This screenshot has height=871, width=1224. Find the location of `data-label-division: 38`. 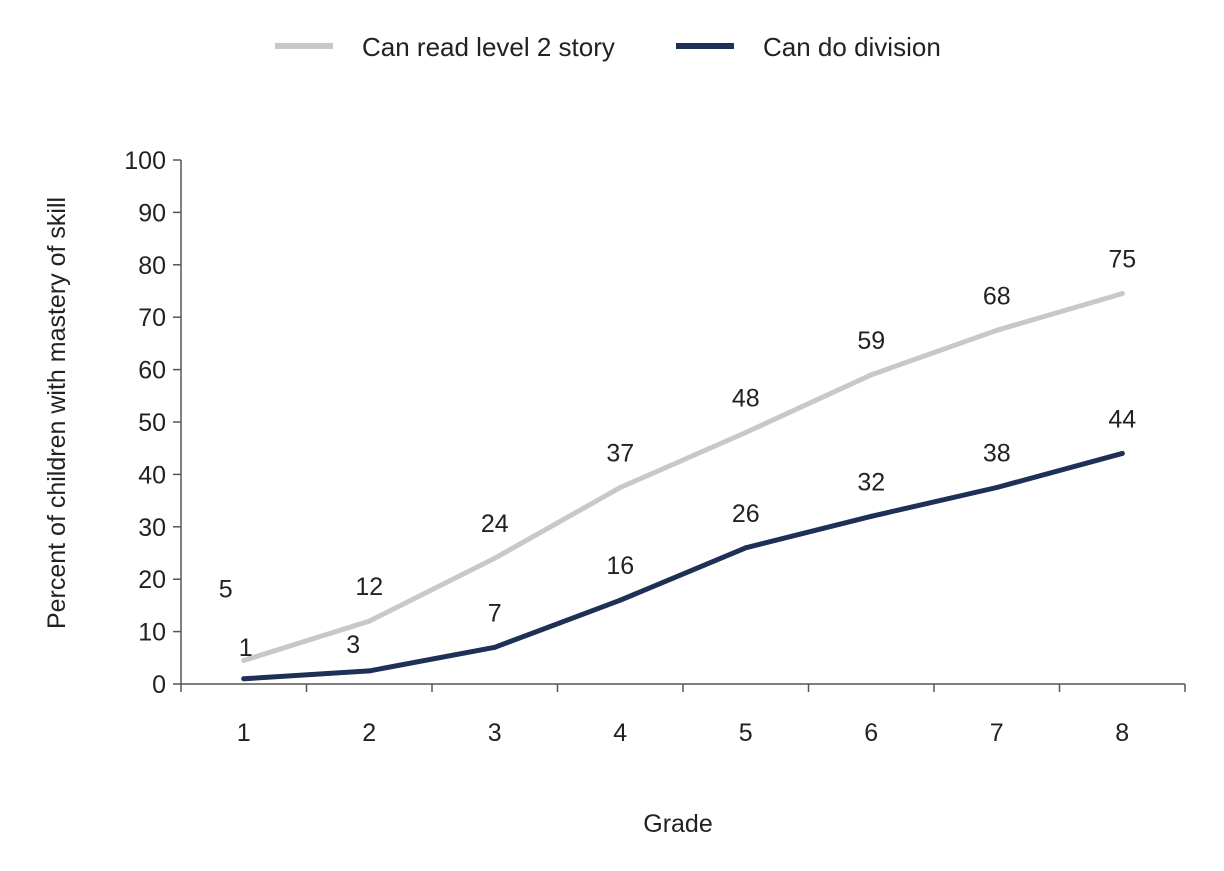

data-label-division: 38 is located at coordinates (997, 454).